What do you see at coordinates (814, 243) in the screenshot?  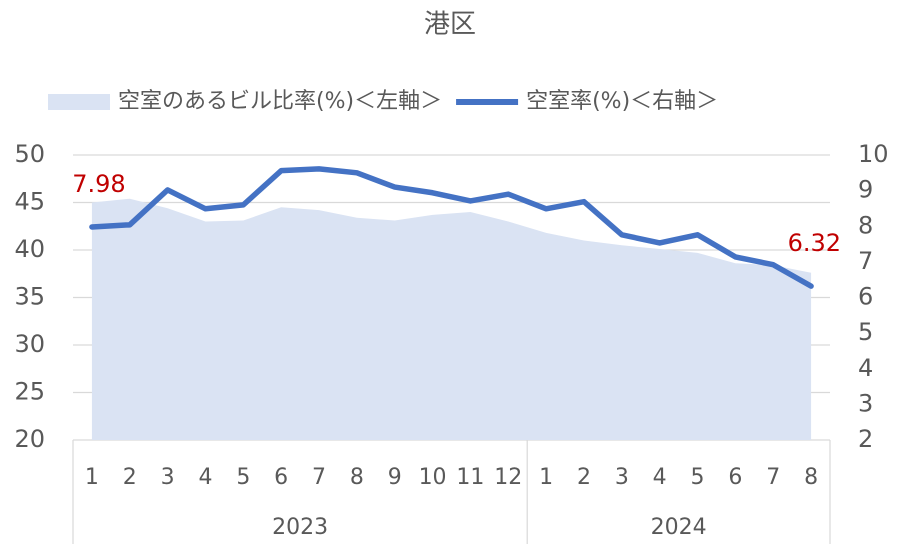 I see `data-label: 6.32` at bounding box center [814, 243].